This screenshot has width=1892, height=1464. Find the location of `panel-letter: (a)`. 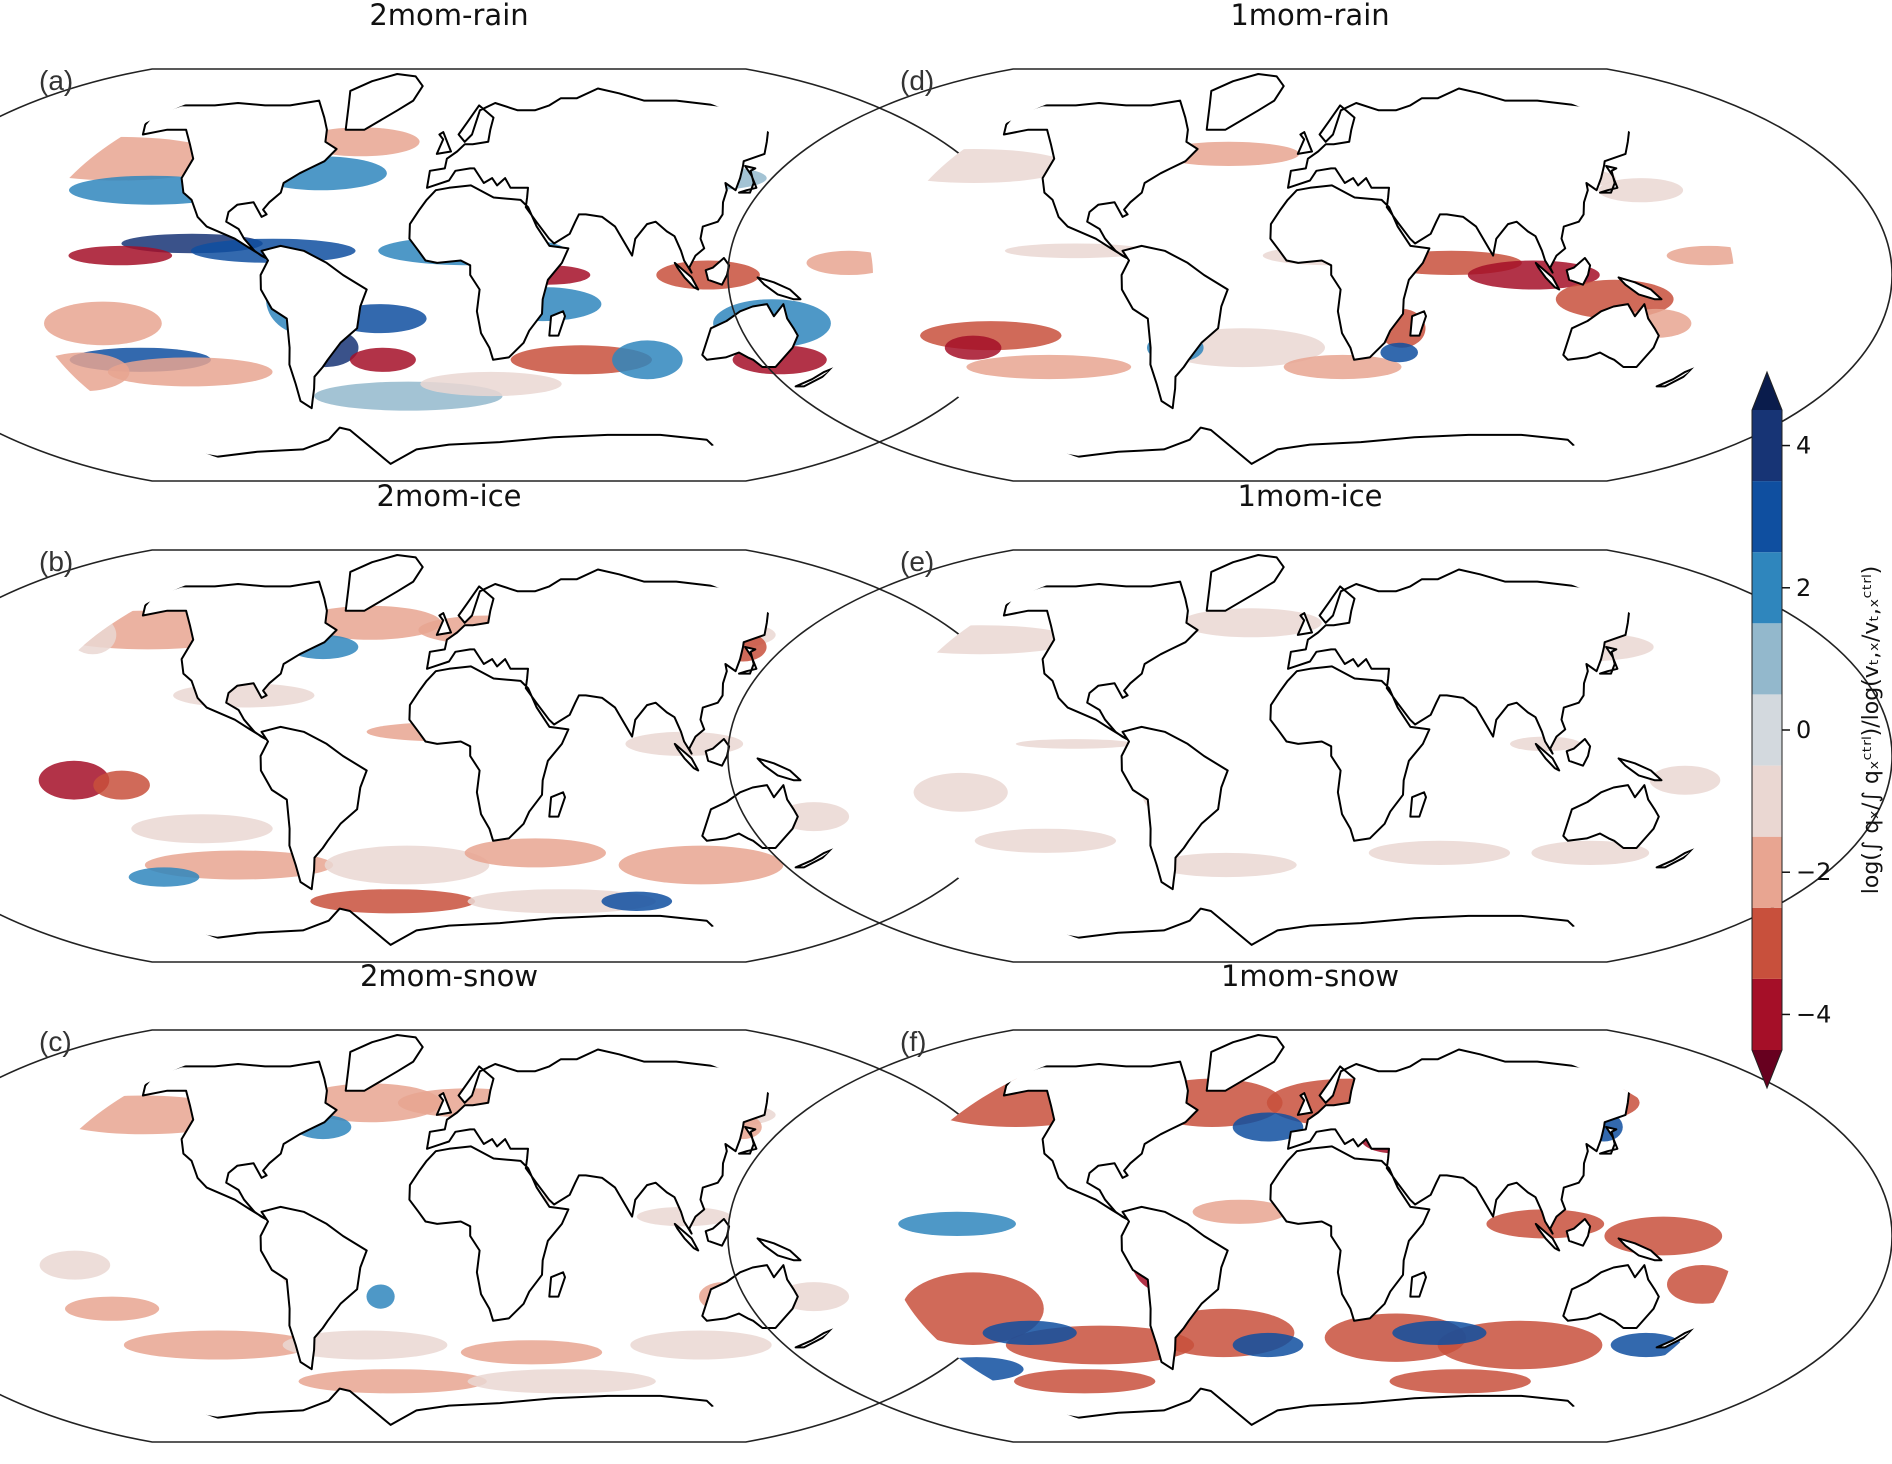

panel-letter: (a) is located at coordinates (56, 80).